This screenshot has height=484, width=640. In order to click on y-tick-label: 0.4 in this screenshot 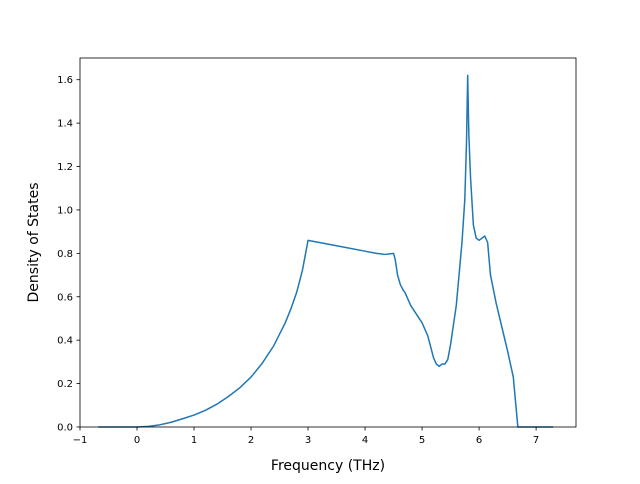, I will do `click(65, 341)`.